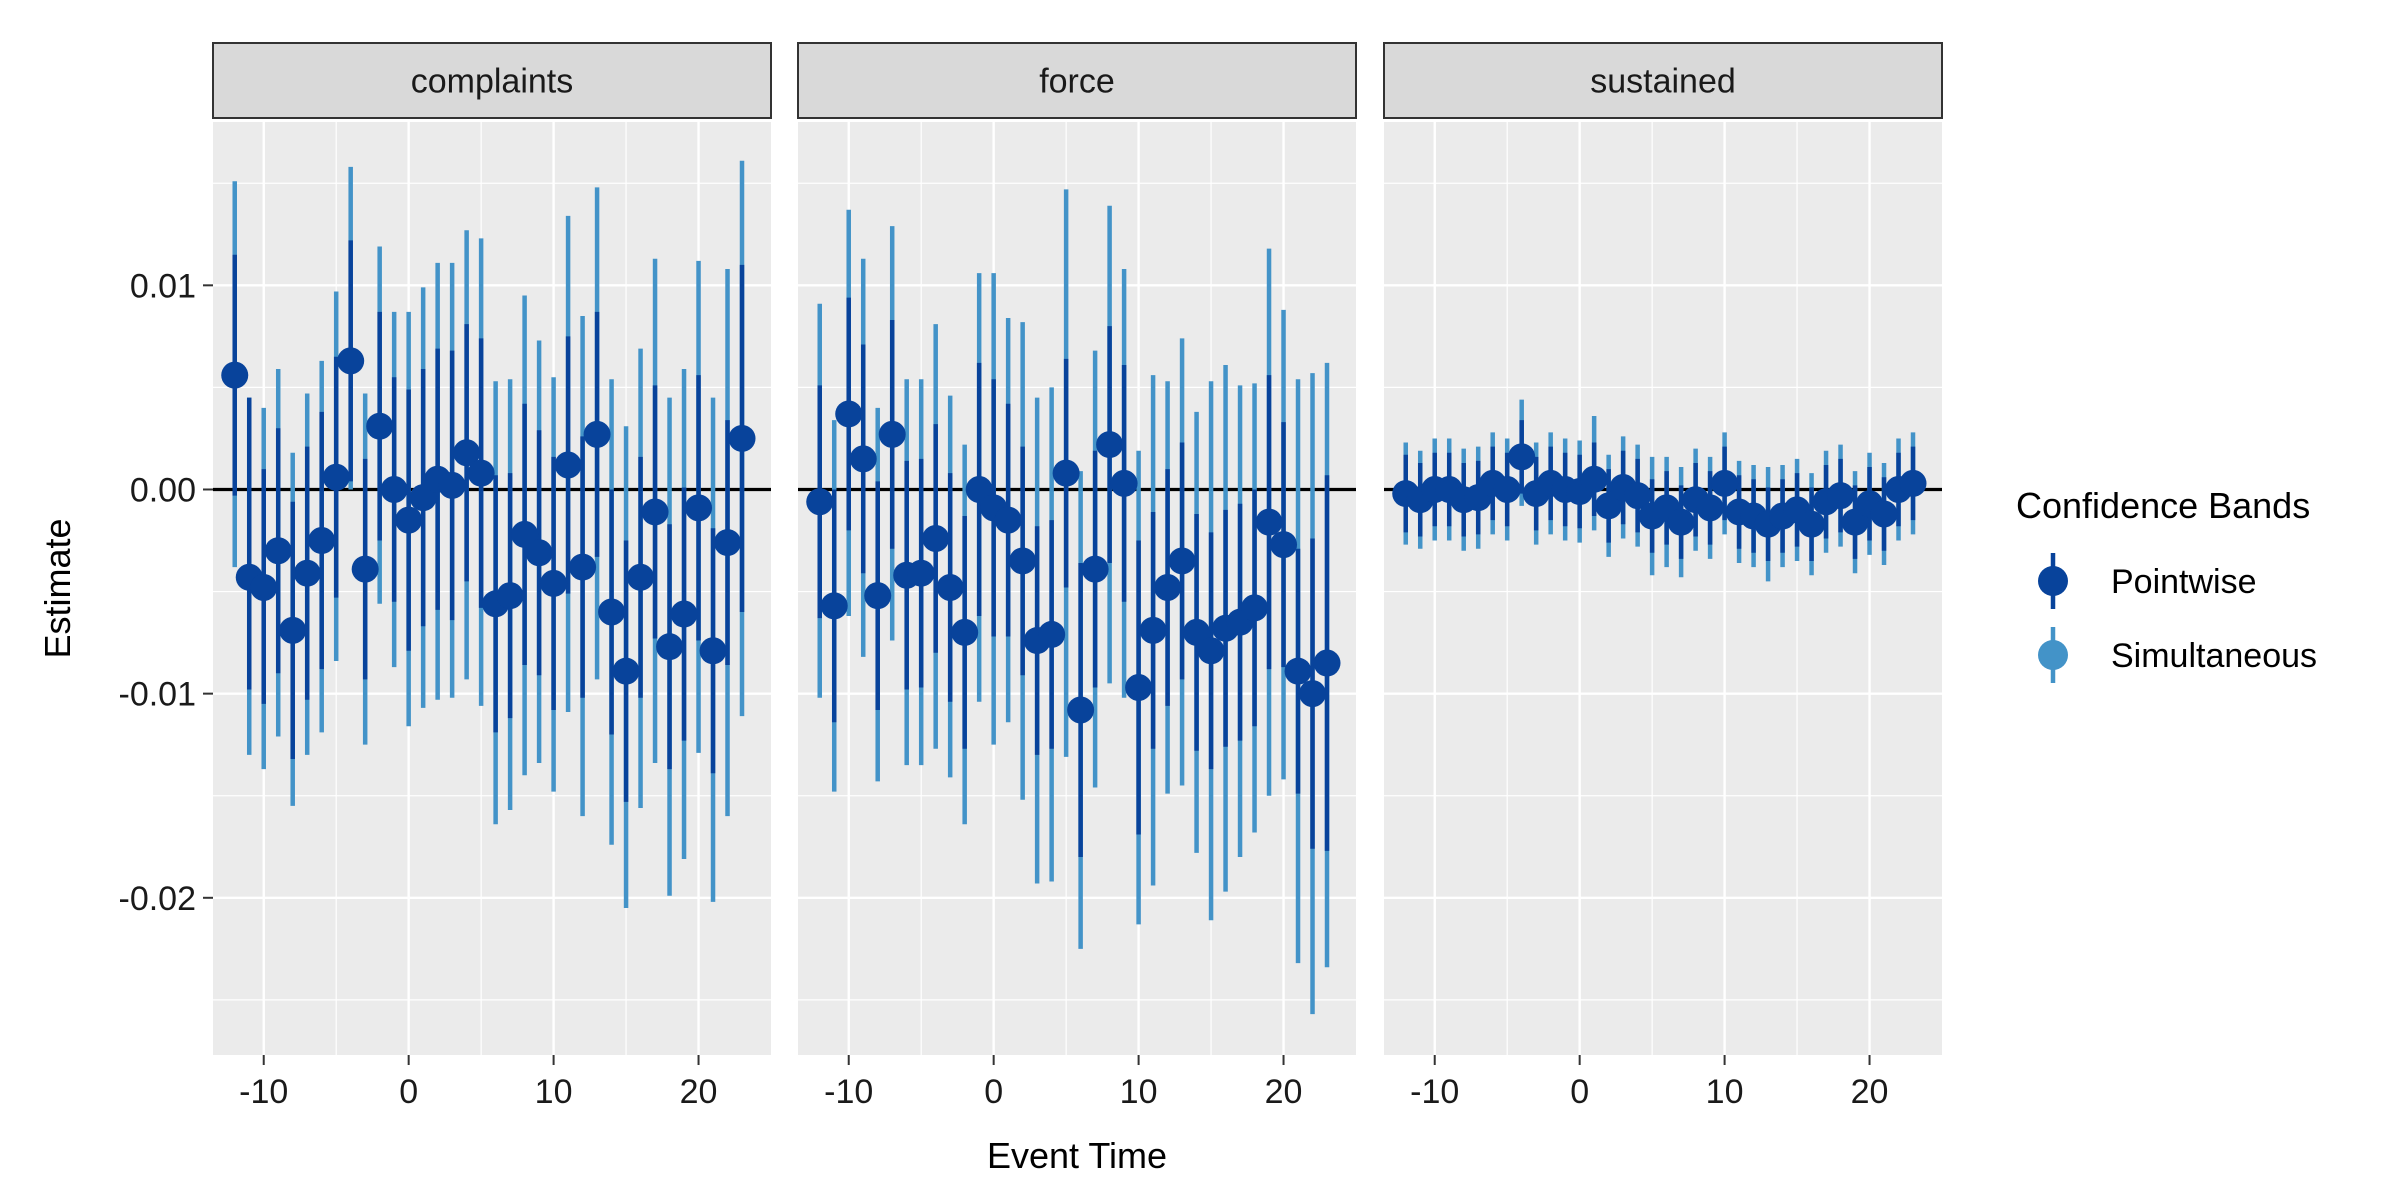 Image resolution: width=2400 pixels, height=1200 pixels. I want to click on facet-strip-label: complaints, so click(492, 82).